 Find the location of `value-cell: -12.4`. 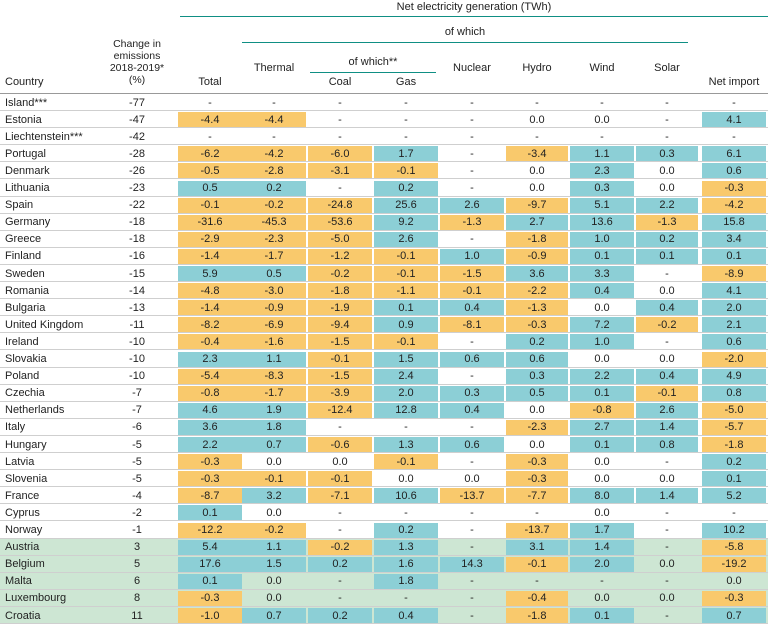

value-cell: -12.4 is located at coordinates (340, 410).